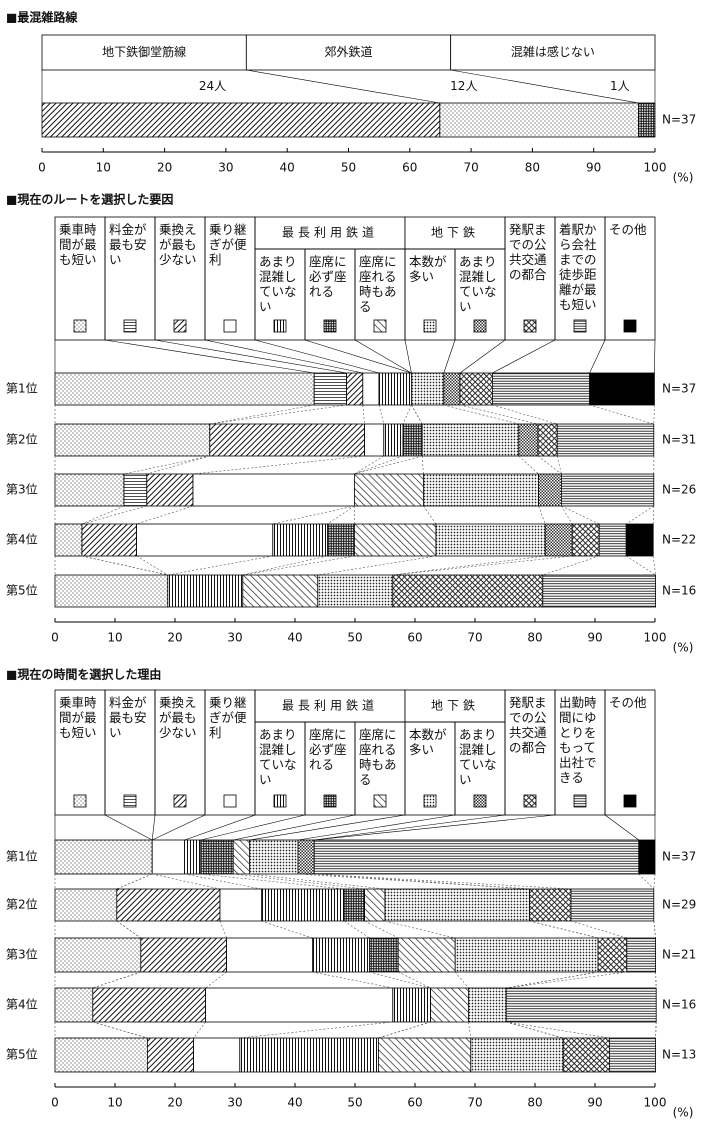 The image size is (719, 1123). I want to click on x-unit-label: (%), so click(683, 1113).